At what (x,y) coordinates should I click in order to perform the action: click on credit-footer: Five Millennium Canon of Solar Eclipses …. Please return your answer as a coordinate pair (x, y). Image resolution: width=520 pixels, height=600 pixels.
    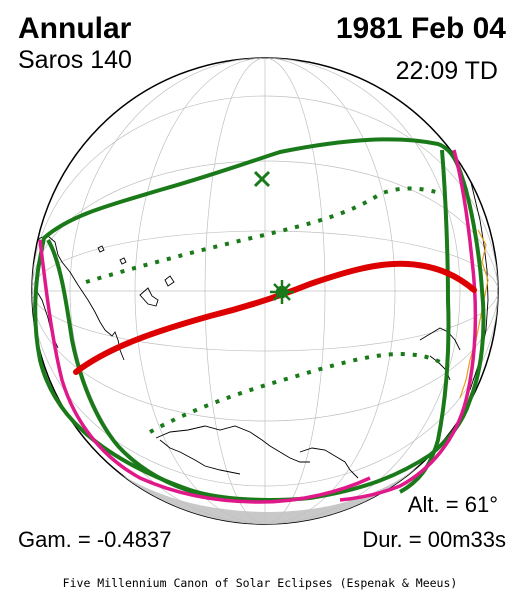
    Looking at the image, I should click on (260, 583).